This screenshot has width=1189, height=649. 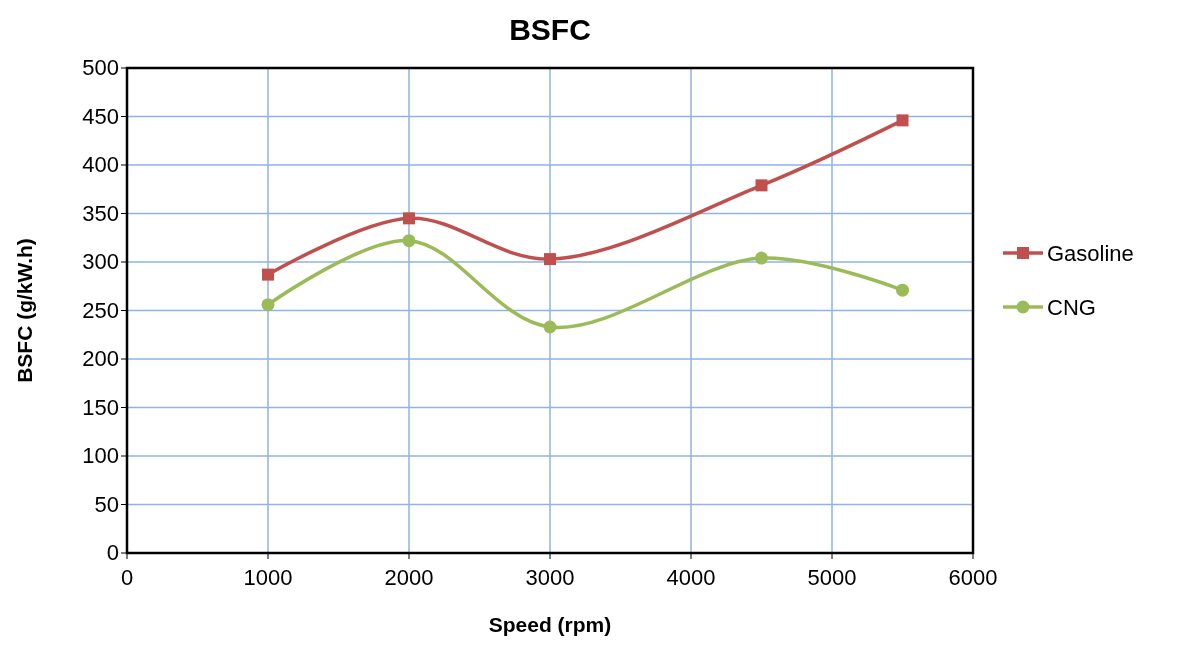 What do you see at coordinates (100, 407) in the screenshot?
I see `y-tick-label: 150` at bounding box center [100, 407].